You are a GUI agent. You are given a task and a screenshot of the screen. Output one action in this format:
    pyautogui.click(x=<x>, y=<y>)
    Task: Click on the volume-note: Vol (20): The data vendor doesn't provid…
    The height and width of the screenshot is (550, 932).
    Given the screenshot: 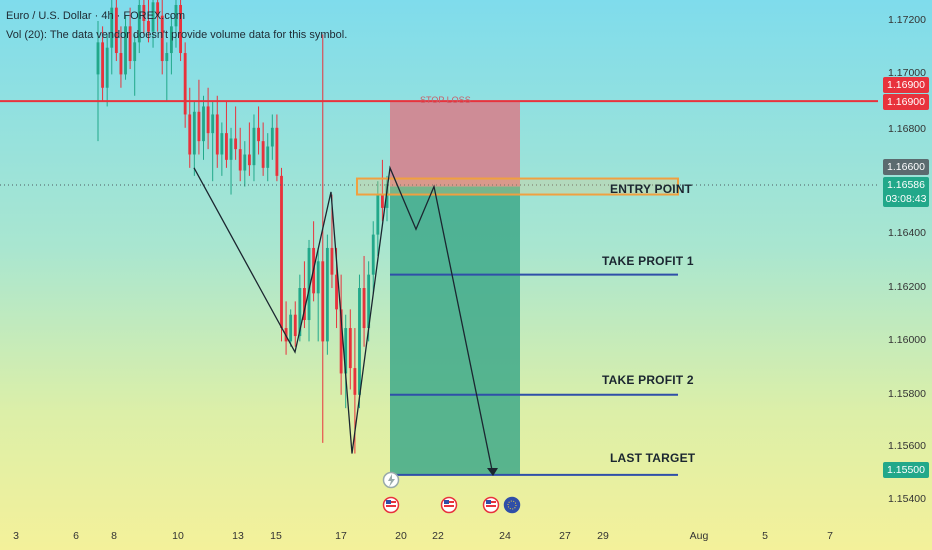 What is the action you would take?
    pyautogui.click(x=177, y=35)
    